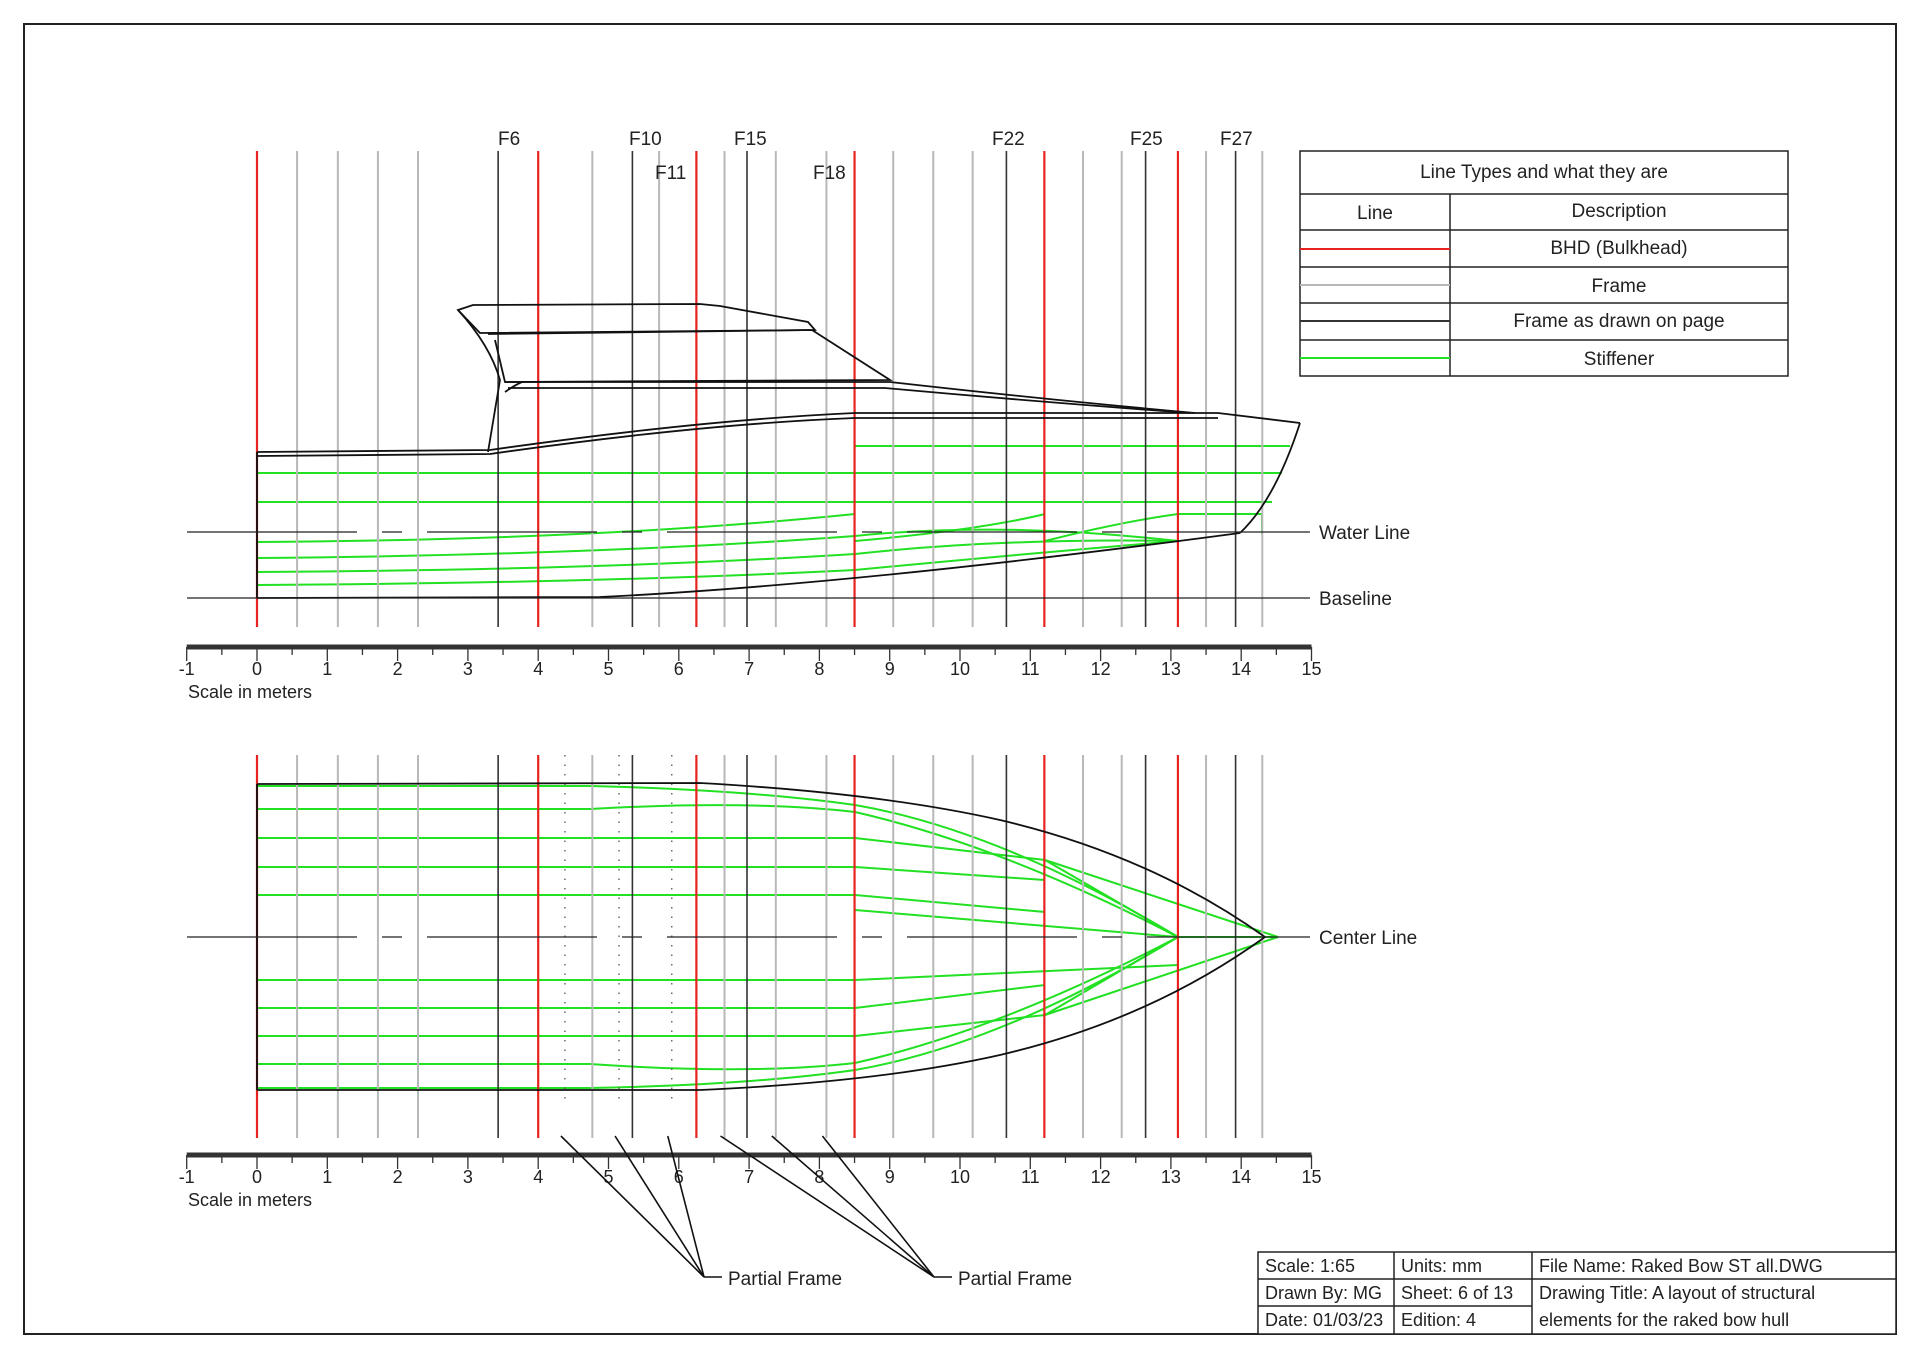  Describe the element at coordinates (250, 692) in the screenshot. I see `scale-caption-profile: Scale in meters` at that location.